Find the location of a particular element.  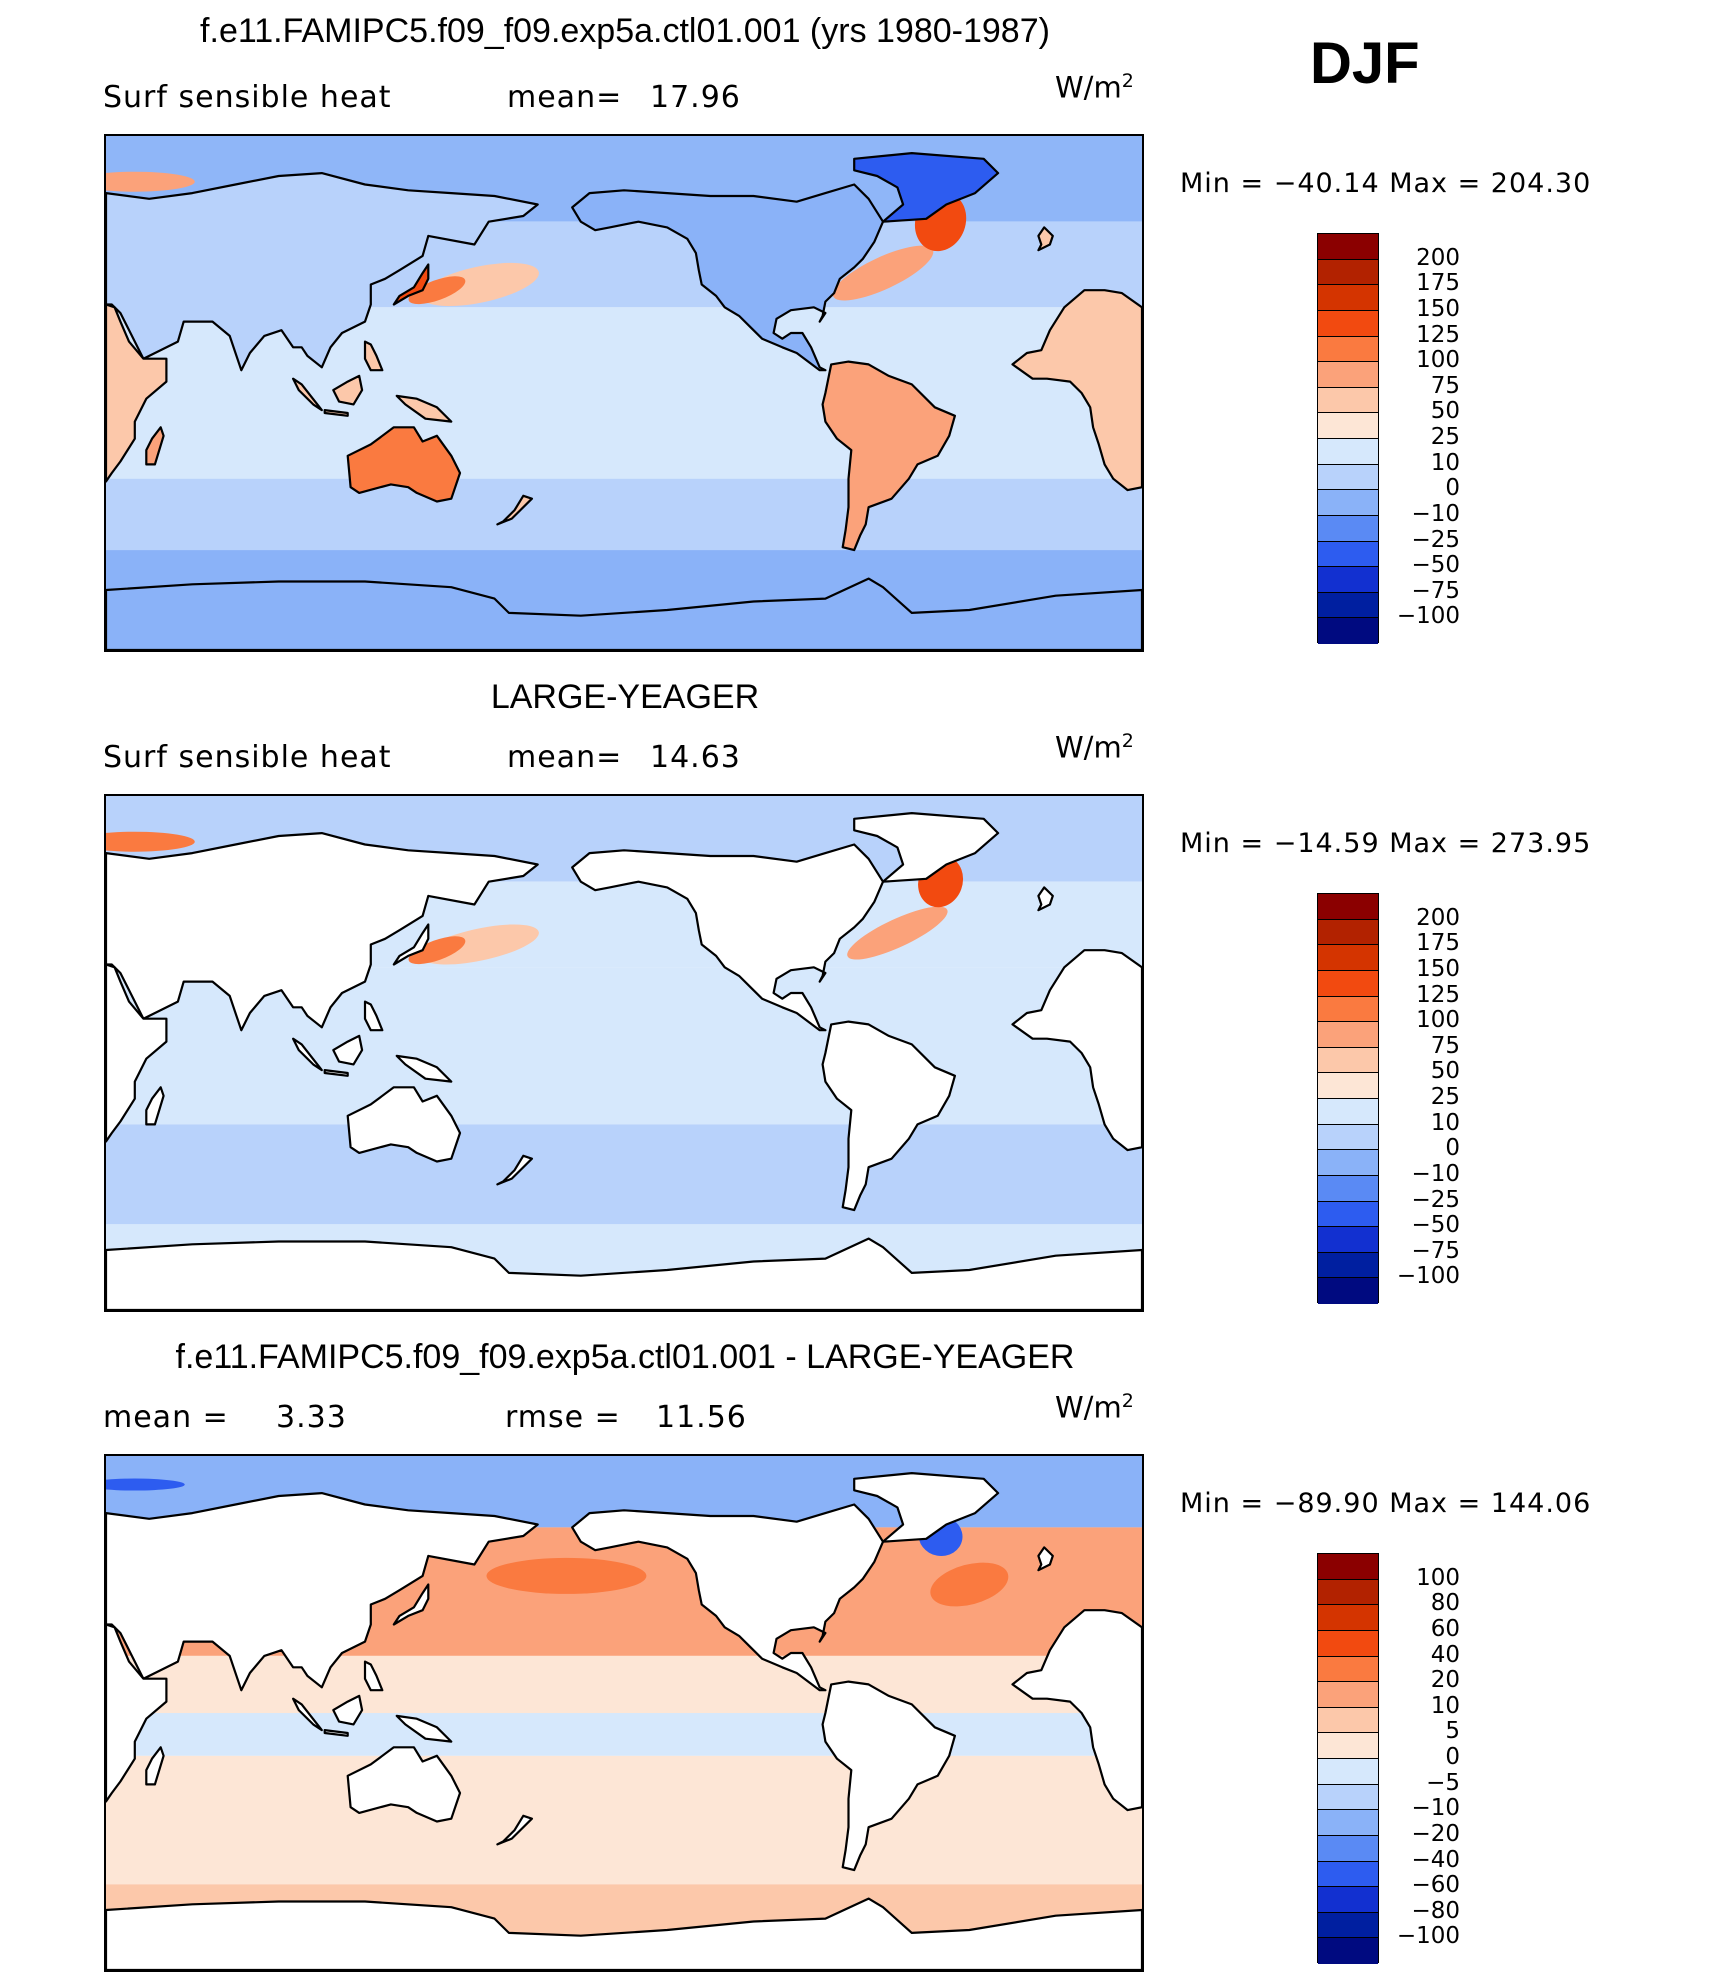

colorbar-tick-label: −100 is located at coordinates (1428, 1276).